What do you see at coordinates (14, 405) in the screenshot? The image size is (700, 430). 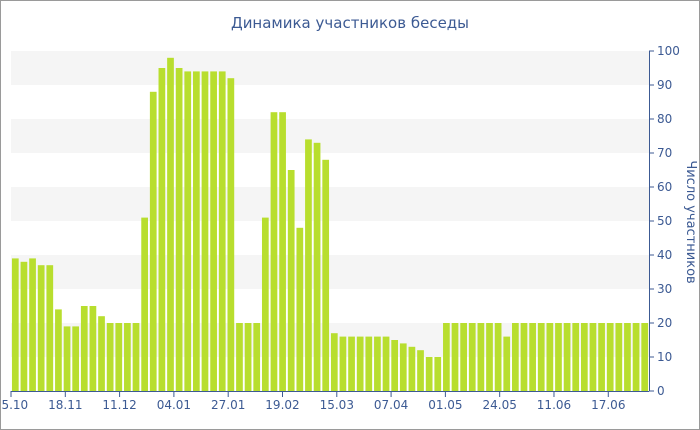 I see `x-tick-label: 25.10` at bounding box center [14, 405].